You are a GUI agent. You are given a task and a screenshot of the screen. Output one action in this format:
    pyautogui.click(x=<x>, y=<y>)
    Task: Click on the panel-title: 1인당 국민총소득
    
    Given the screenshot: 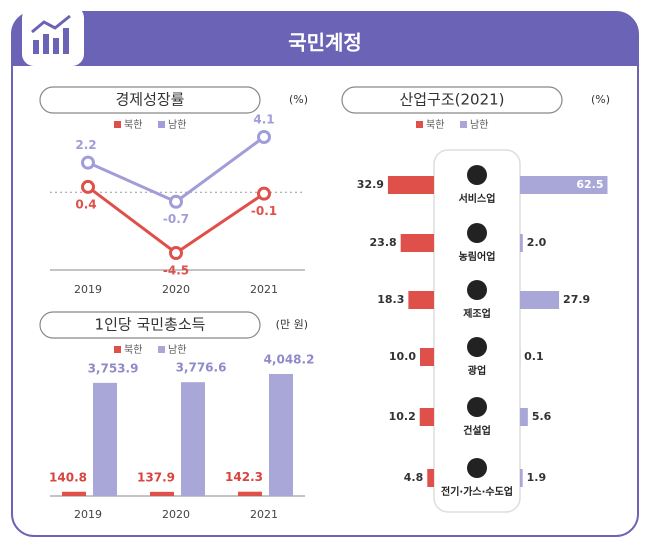 What is the action you would take?
    pyautogui.click(x=150, y=325)
    